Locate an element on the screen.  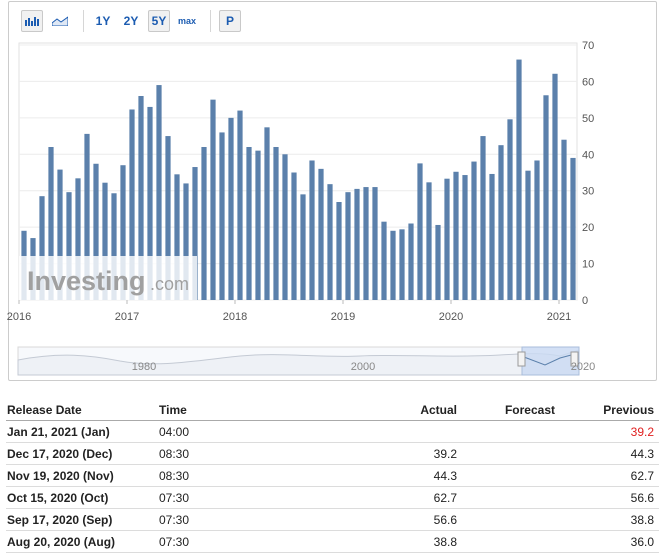
x-axis: 2016 2017 2018 2019 2020 2021 is located at coordinates (289, 311).